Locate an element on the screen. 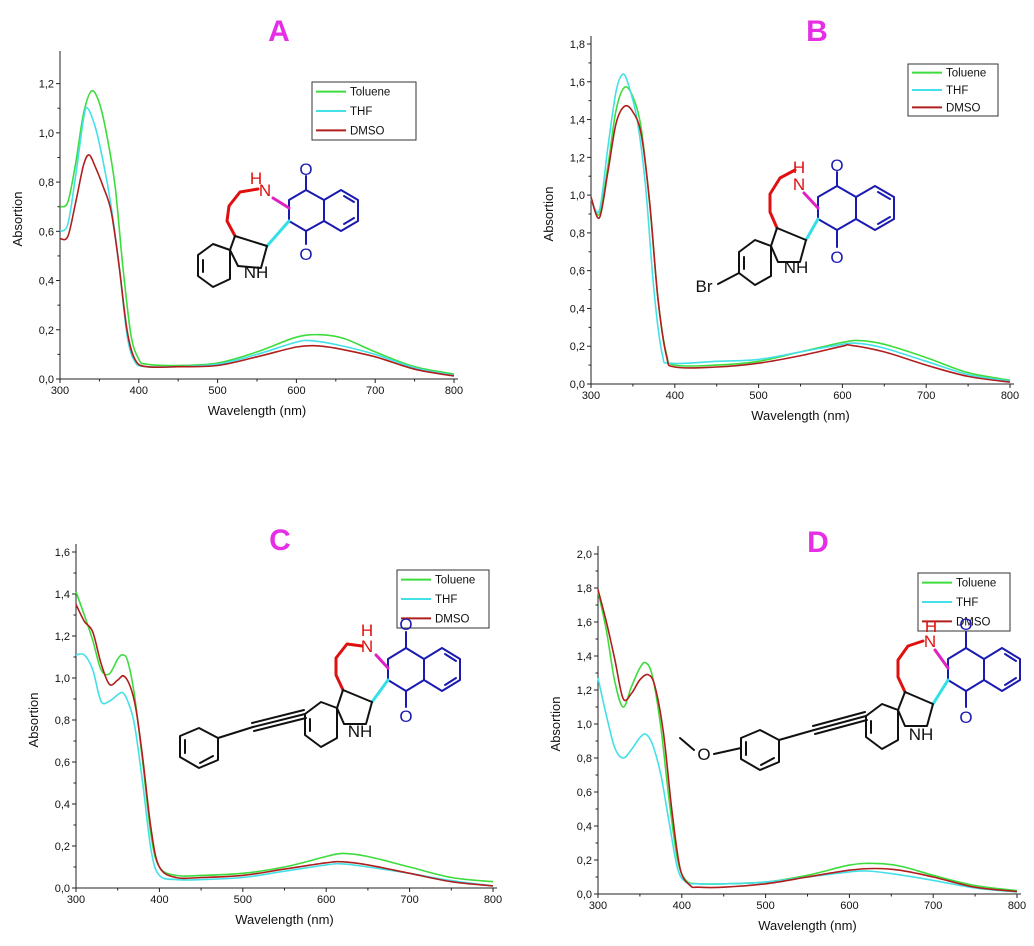 This screenshot has height=946, width=1034. panel-title: D is located at coordinates (818, 542).